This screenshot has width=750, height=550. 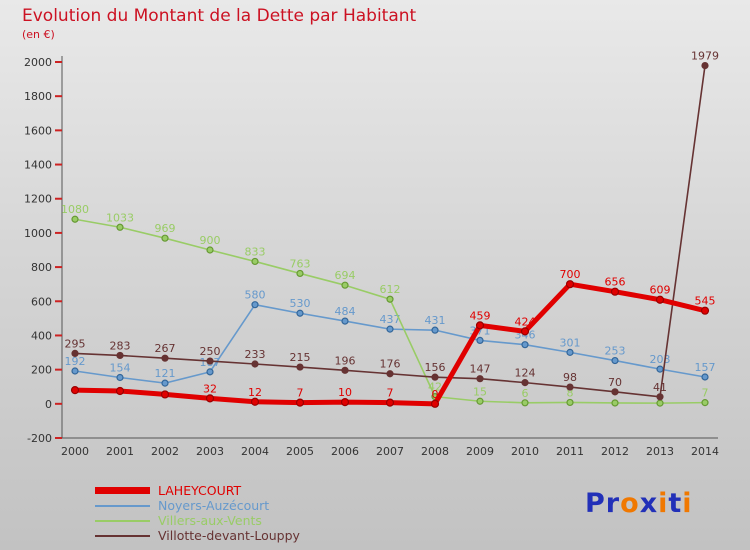 I want to click on data-label: 176, so click(x=390, y=364).